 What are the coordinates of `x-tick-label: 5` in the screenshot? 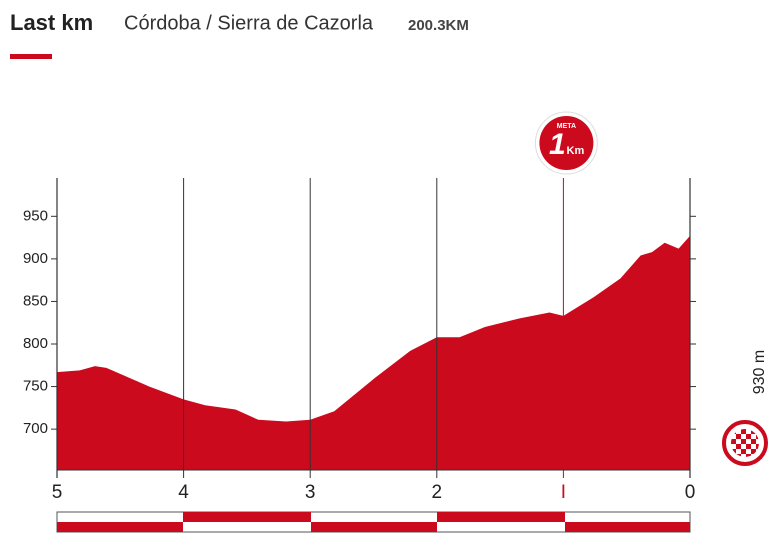 It's located at (57, 492).